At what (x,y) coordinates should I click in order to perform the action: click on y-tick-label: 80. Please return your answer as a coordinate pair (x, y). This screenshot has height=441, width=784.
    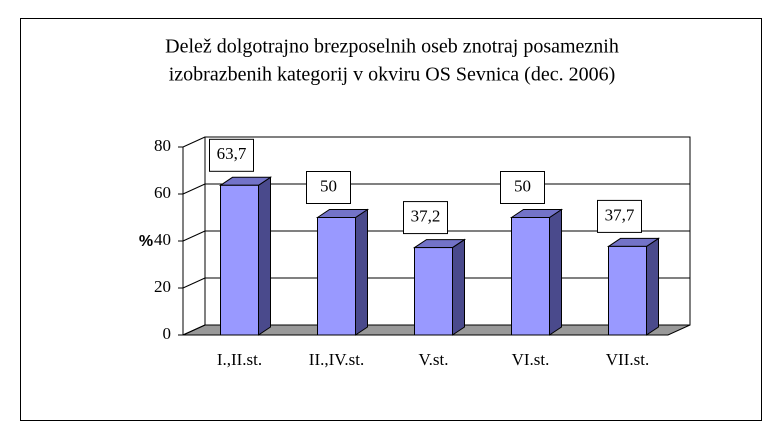
    Looking at the image, I should click on (162, 145).